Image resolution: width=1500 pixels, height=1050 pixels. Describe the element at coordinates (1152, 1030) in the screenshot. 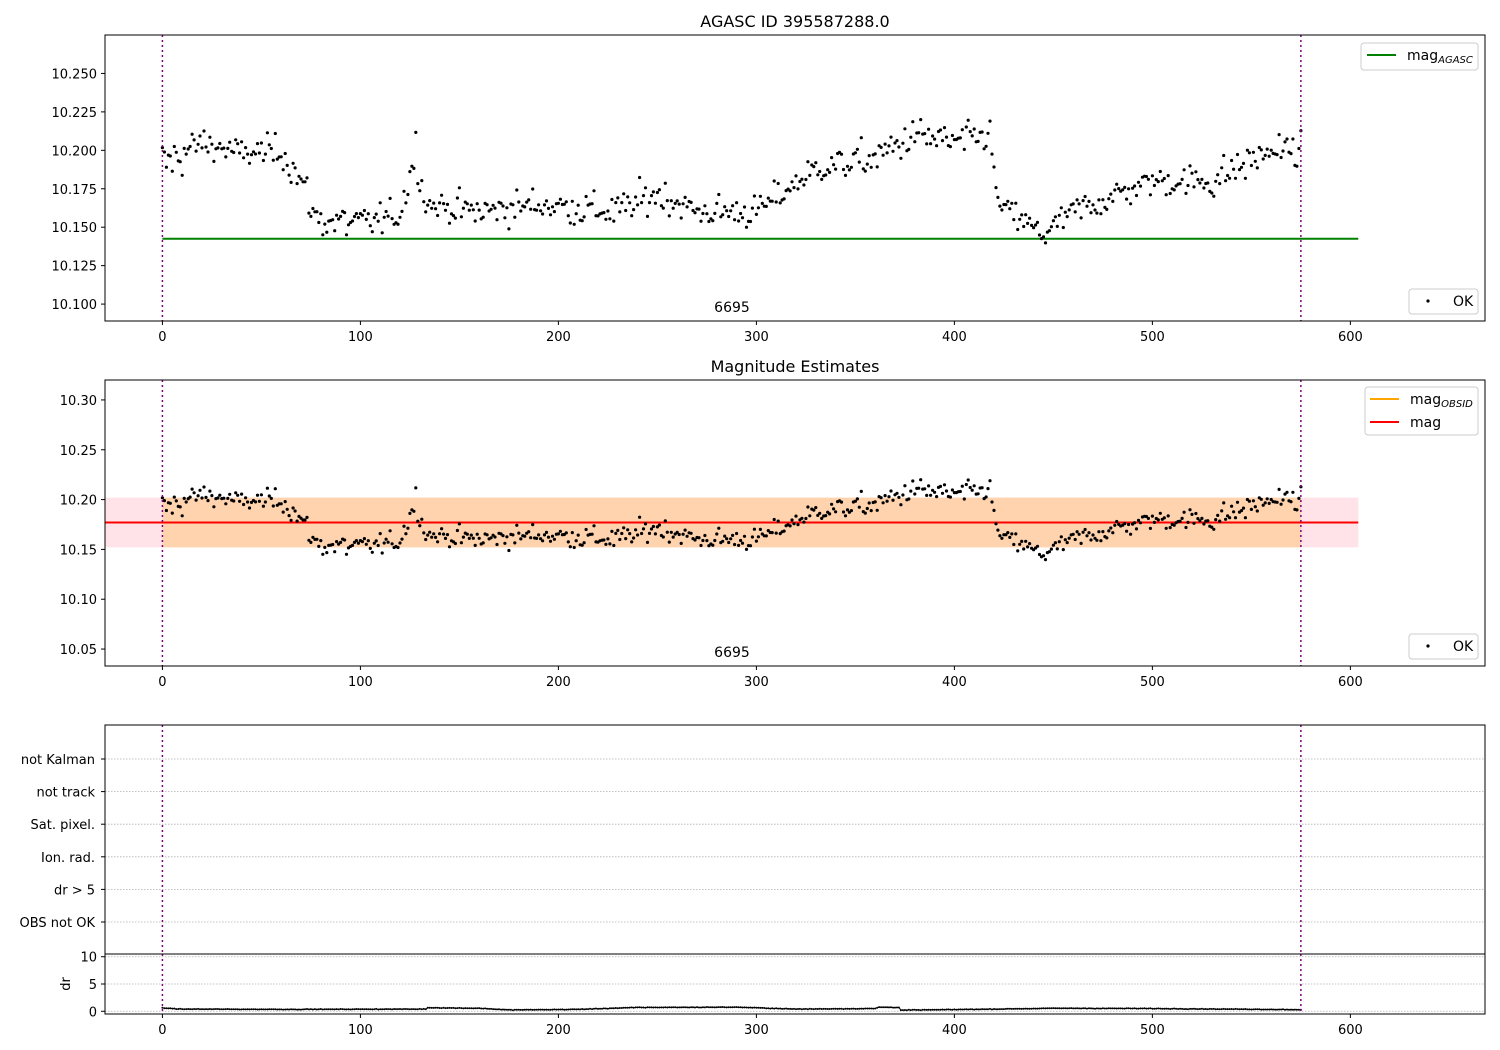

I see `x-tick-label: 500` at that location.